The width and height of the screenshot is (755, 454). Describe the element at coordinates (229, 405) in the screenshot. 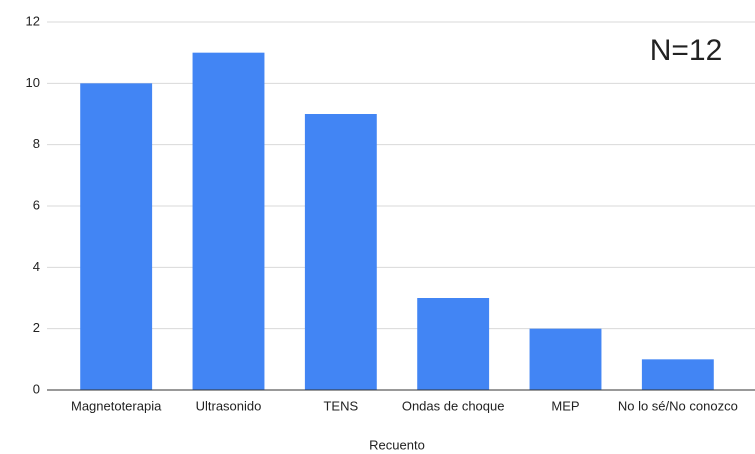

I see `x-tick-label: Ultrasonido` at that location.